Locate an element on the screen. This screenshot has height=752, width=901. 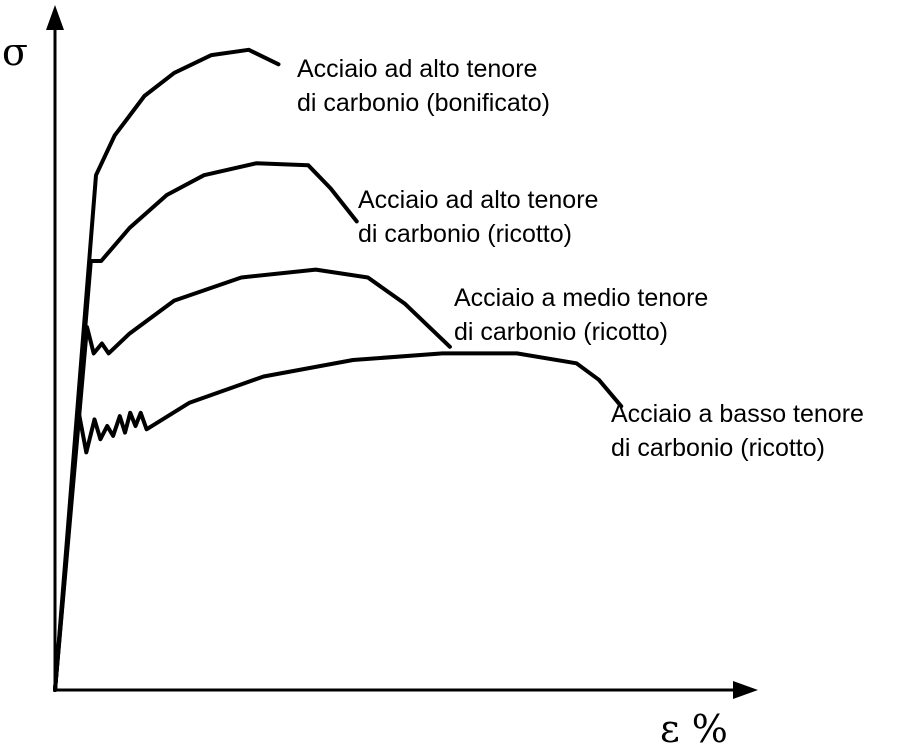
y-axis-arrow-icon is located at coordinates (55, 17).